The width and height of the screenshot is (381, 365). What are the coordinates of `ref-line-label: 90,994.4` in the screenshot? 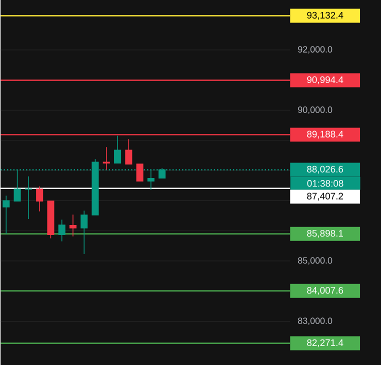 It's located at (325, 80).